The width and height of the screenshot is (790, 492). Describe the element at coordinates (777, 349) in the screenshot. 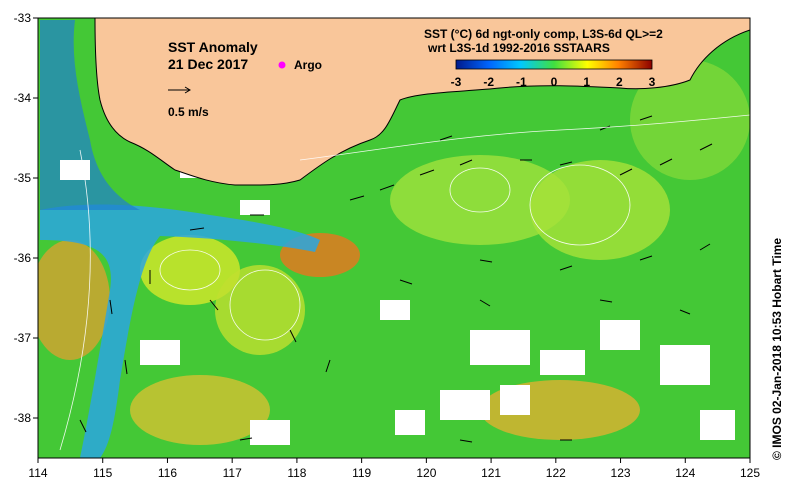

I see `credit-label: © IMOS 02-Jan-2018 10:53 Hobart Time` at that location.